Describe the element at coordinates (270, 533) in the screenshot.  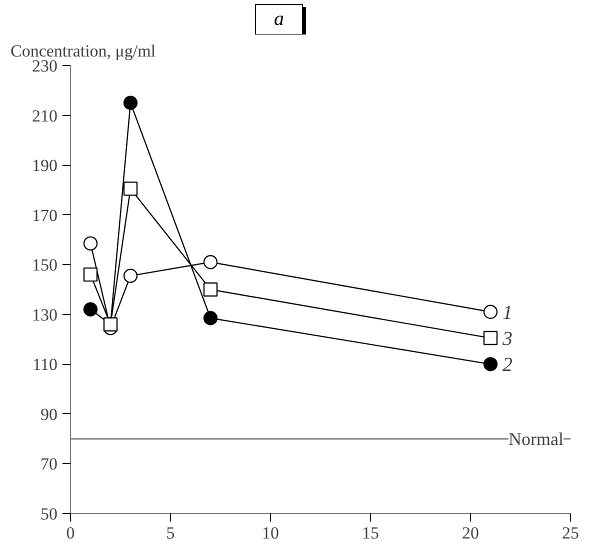
I see `x-tick-label: 10` at that location.